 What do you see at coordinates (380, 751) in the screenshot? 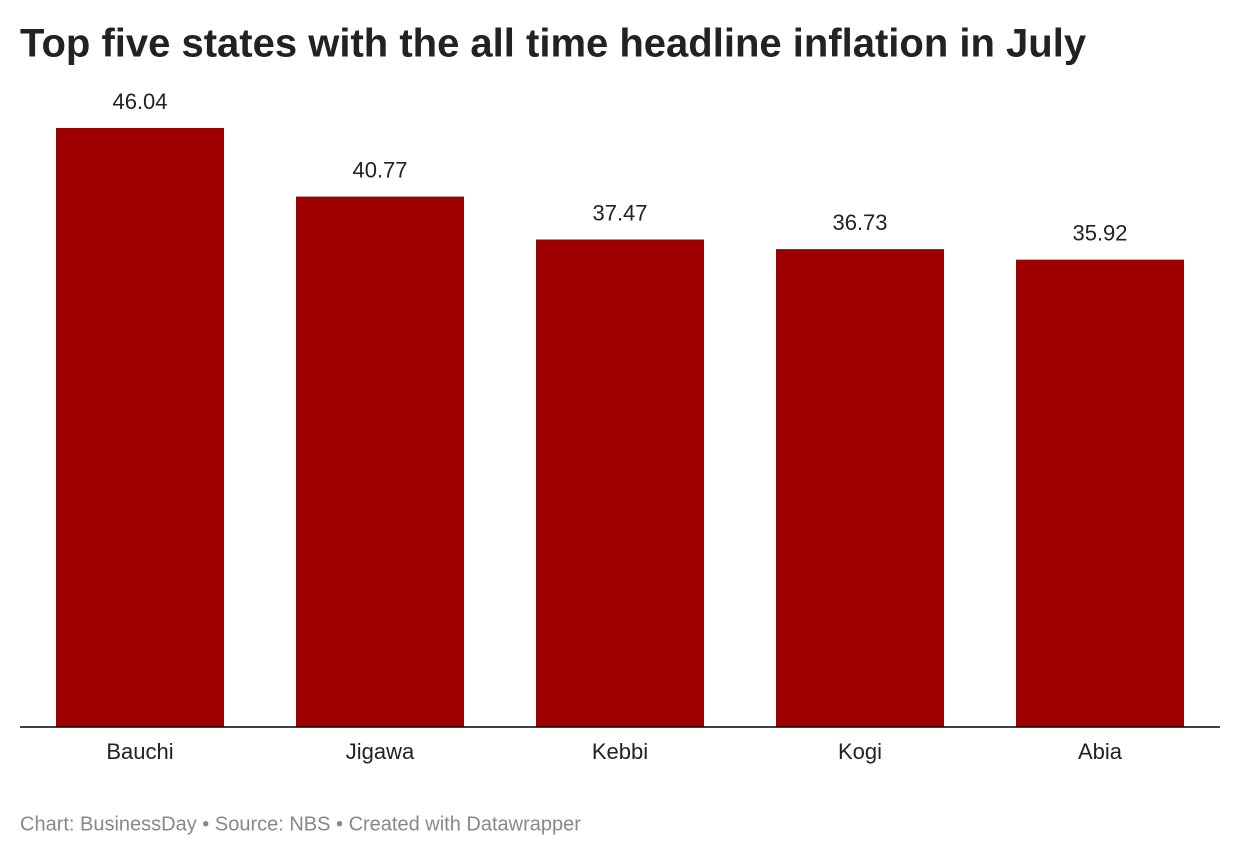
I see `x-tick-label: Jigawa` at bounding box center [380, 751].